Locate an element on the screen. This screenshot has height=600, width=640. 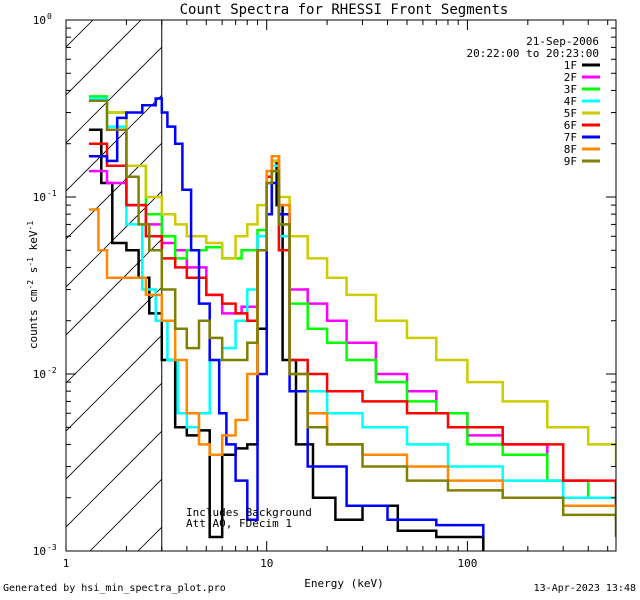
x-axis-label: Energy (keV) is located at coordinates (343, 583).